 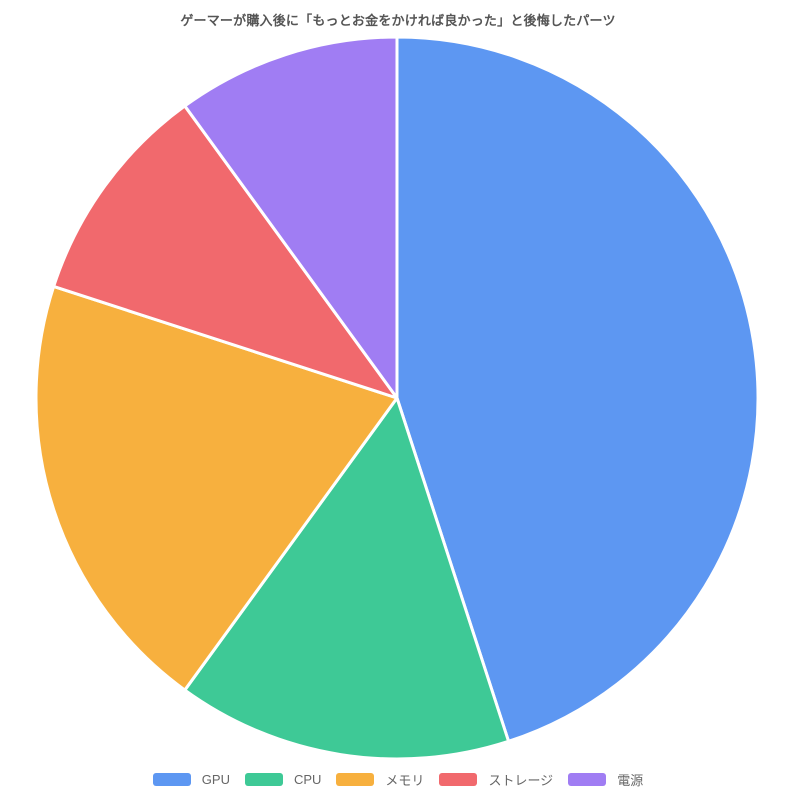 I want to click on legend-item-電源: 電源, so click(x=605, y=779).